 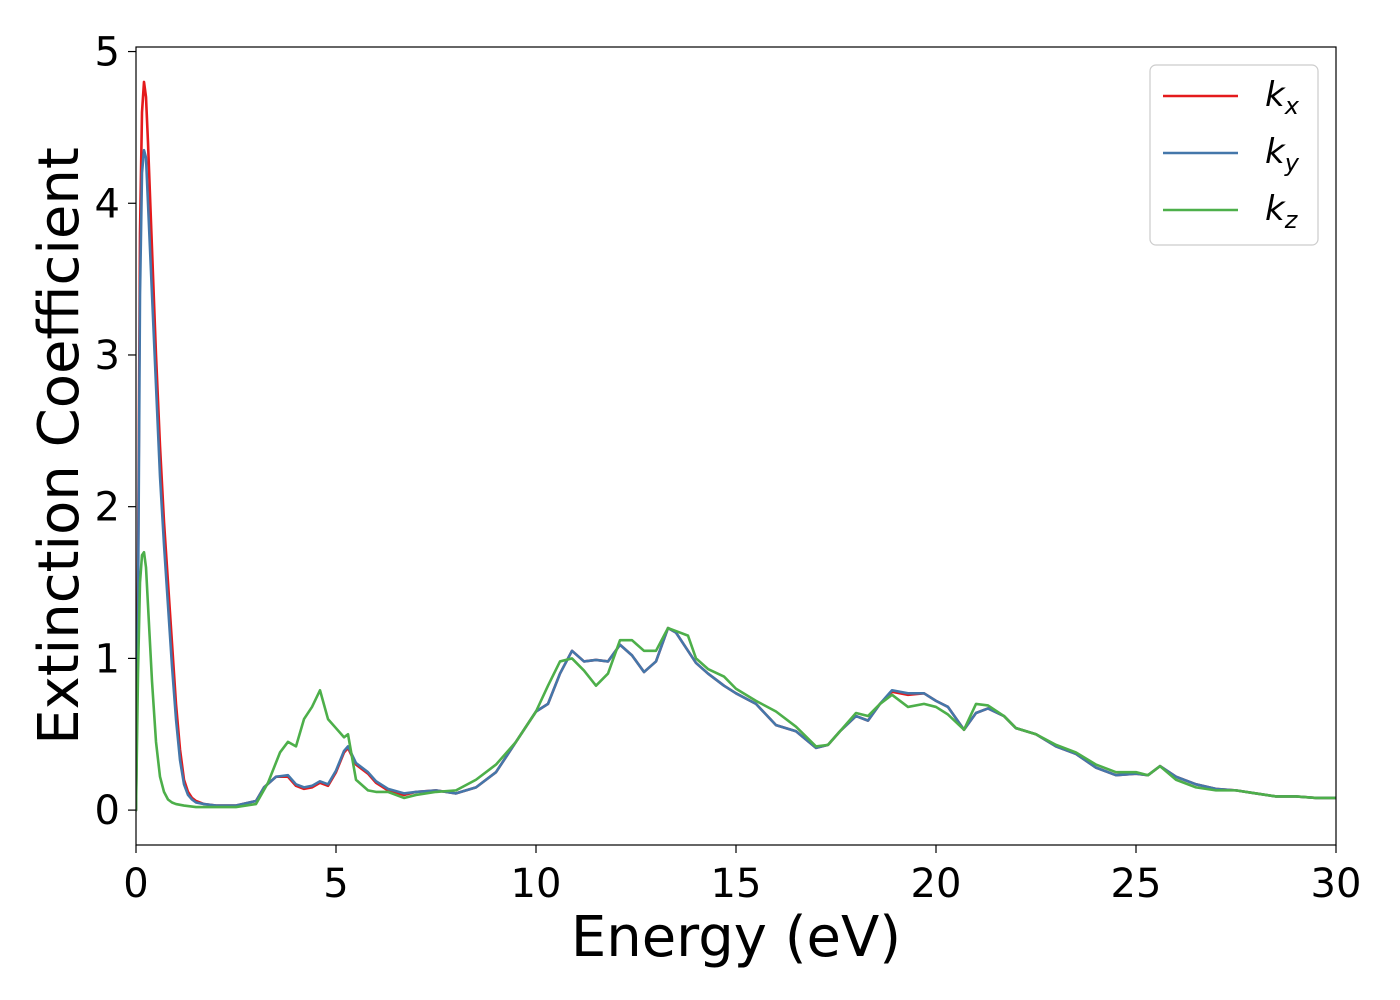 What do you see at coordinates (335, 884) in the screenshot?
I see `x-tick-label: 5` at bounding box center [335, 884].